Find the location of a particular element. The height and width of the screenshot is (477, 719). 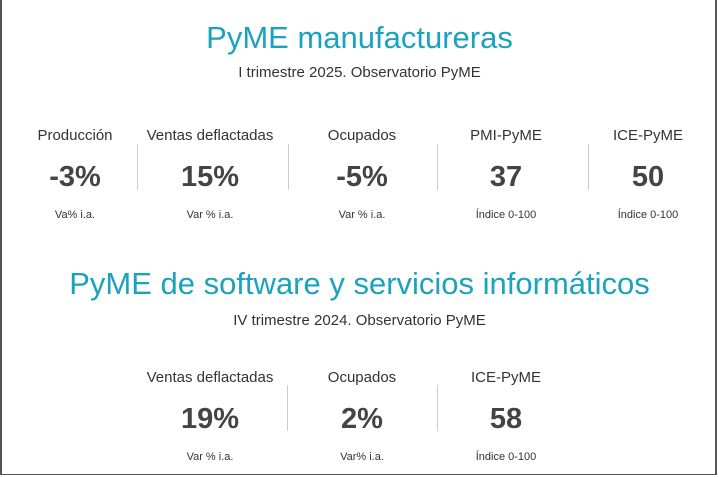

section1-title: PyME manufactureras is located at coordinates (359, 37).